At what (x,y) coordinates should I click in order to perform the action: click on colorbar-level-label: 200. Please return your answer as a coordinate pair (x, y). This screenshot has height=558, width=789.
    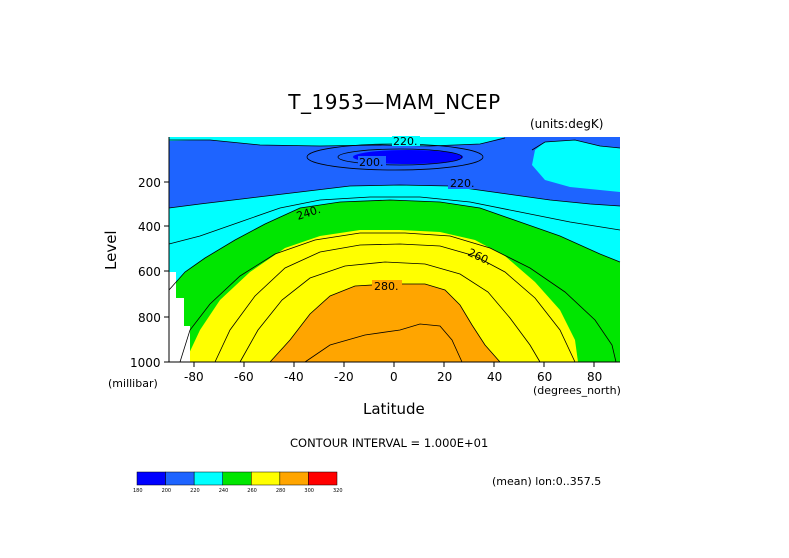
    Looking at the image, I should click on (167, 491).